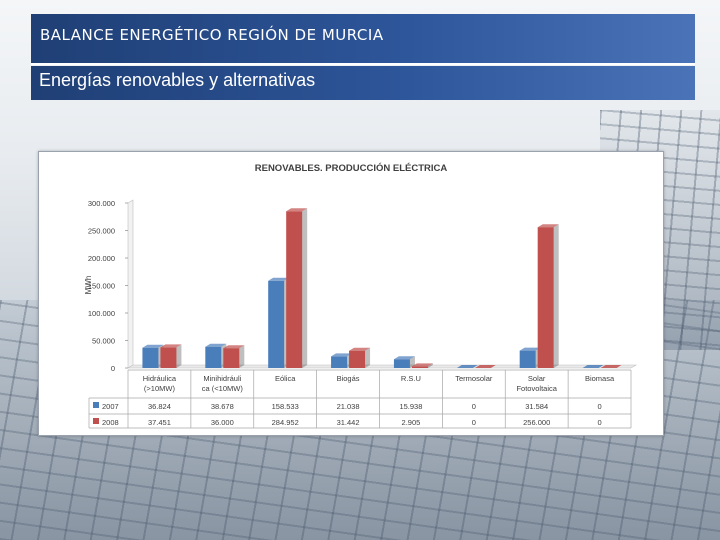 The image size is (720, 540). I want to click on data-label-2008: 31.442, so click(348, 422).